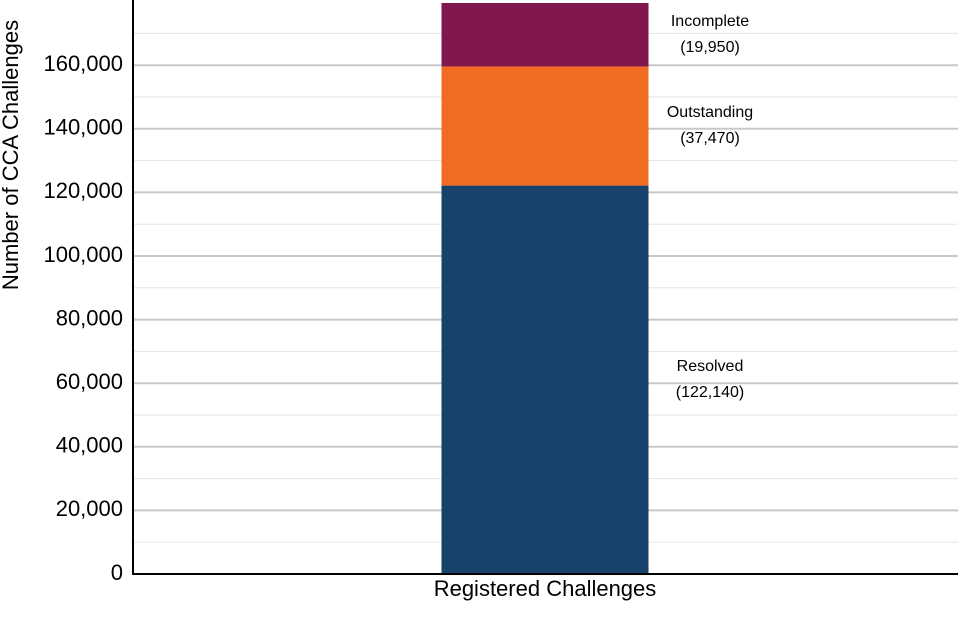 This screenshot has height=640, width=960. What do you see at coordinates (89, 317) in the screenshot?
I see `y-tick-label: 80,000` at bounding box center [89, 317].